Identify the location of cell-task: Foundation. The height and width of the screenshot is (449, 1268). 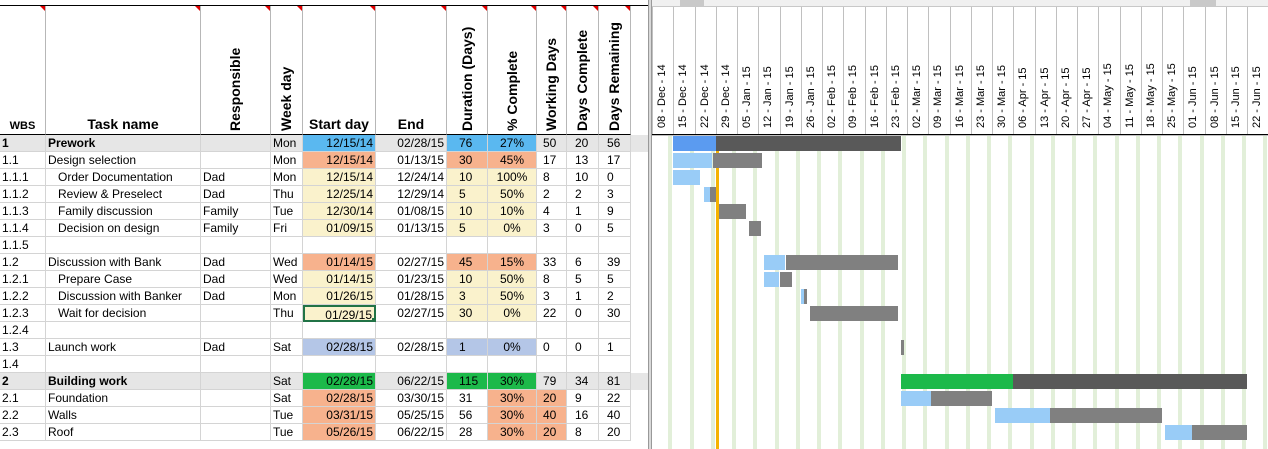
(123, 398).